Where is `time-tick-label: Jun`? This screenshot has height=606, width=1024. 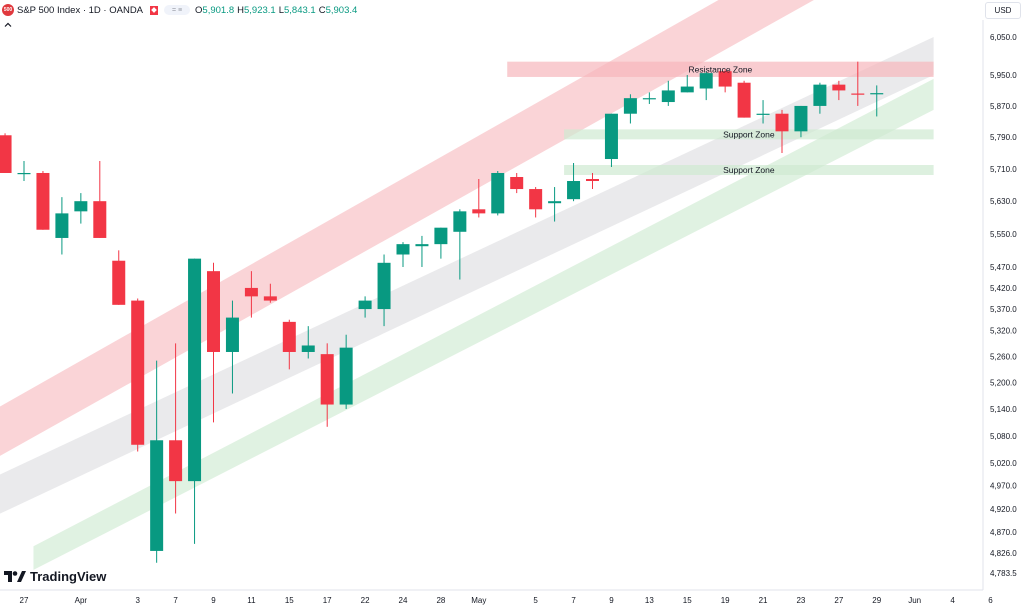 time-tick-label: Jun is located at coordinates (914, 600).